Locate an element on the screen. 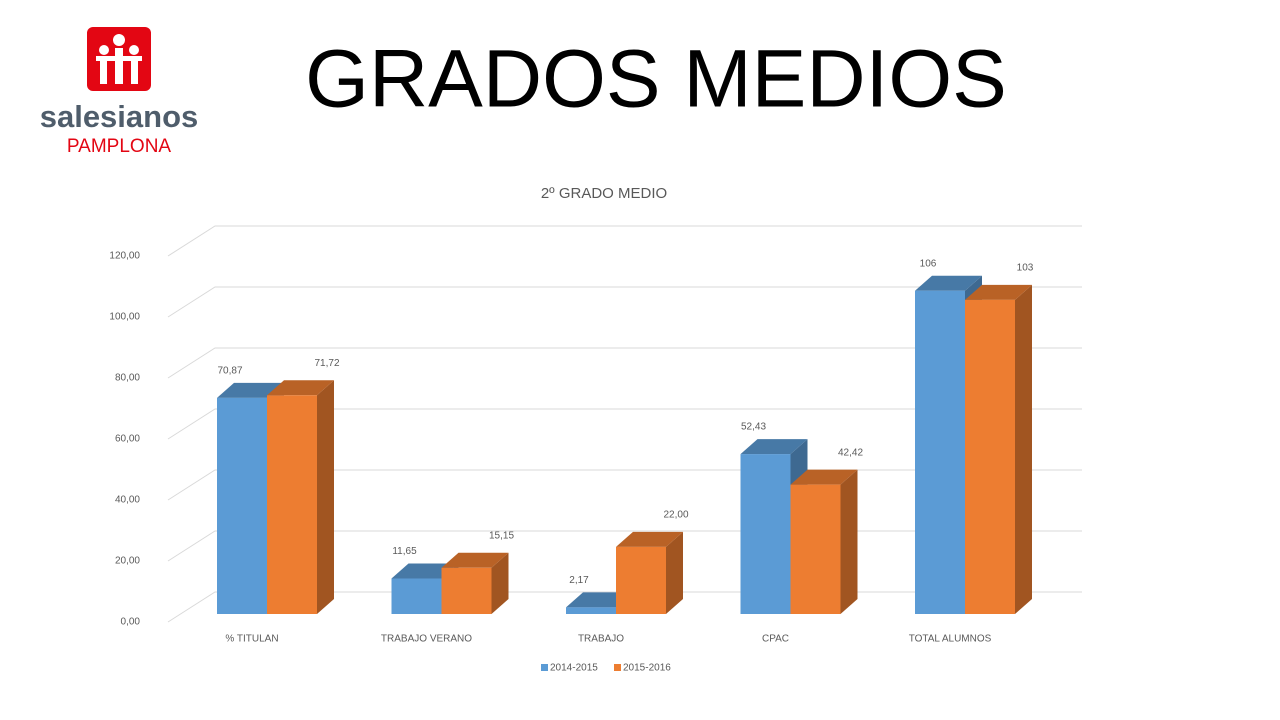 The image size is (1280, 720). value-label: 11,65 is located at coordinates (404, 551).